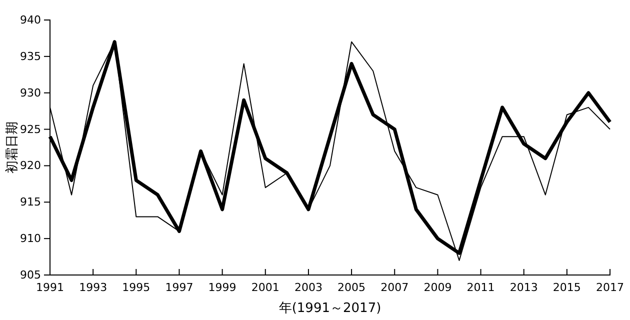 This screenshot has width=630, height=320. I want to click on x-tick-label: 2009, so click(438, 287).